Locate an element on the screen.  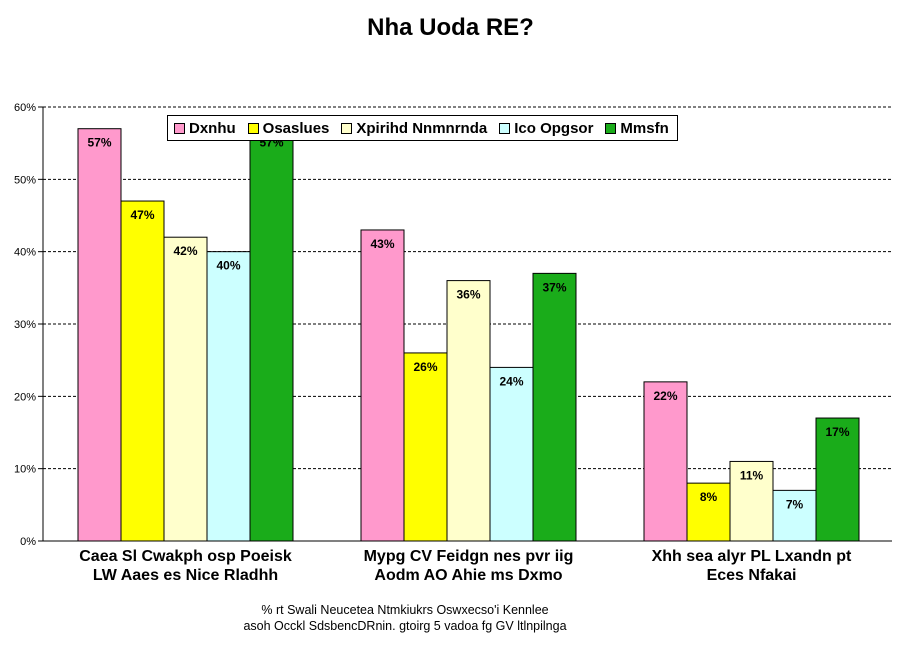
y-tick-label: 10% is located at coordinates (25, 470).